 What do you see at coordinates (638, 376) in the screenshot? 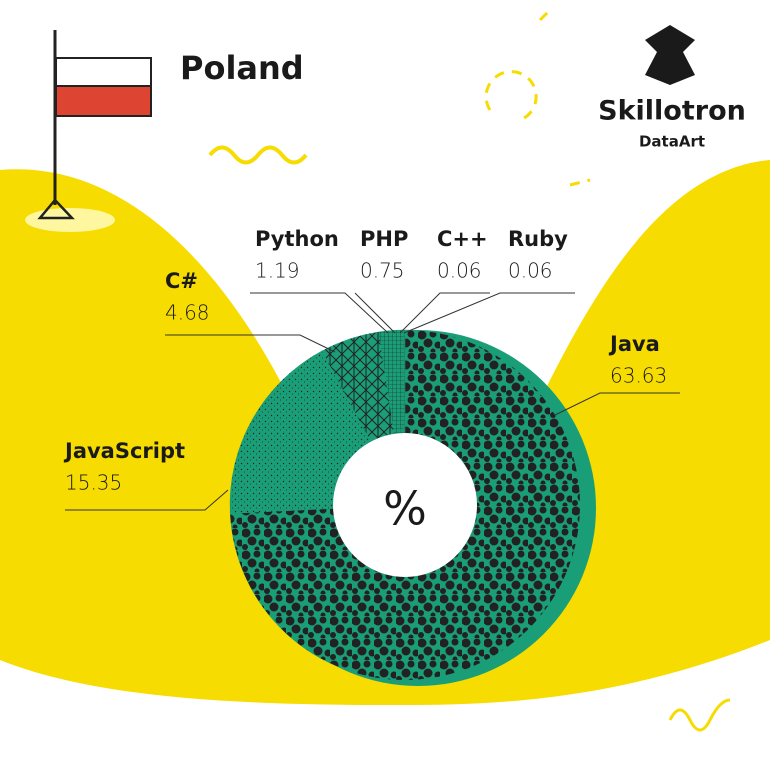
I see `value-label: 63.63` at bounding box center [638, 376].